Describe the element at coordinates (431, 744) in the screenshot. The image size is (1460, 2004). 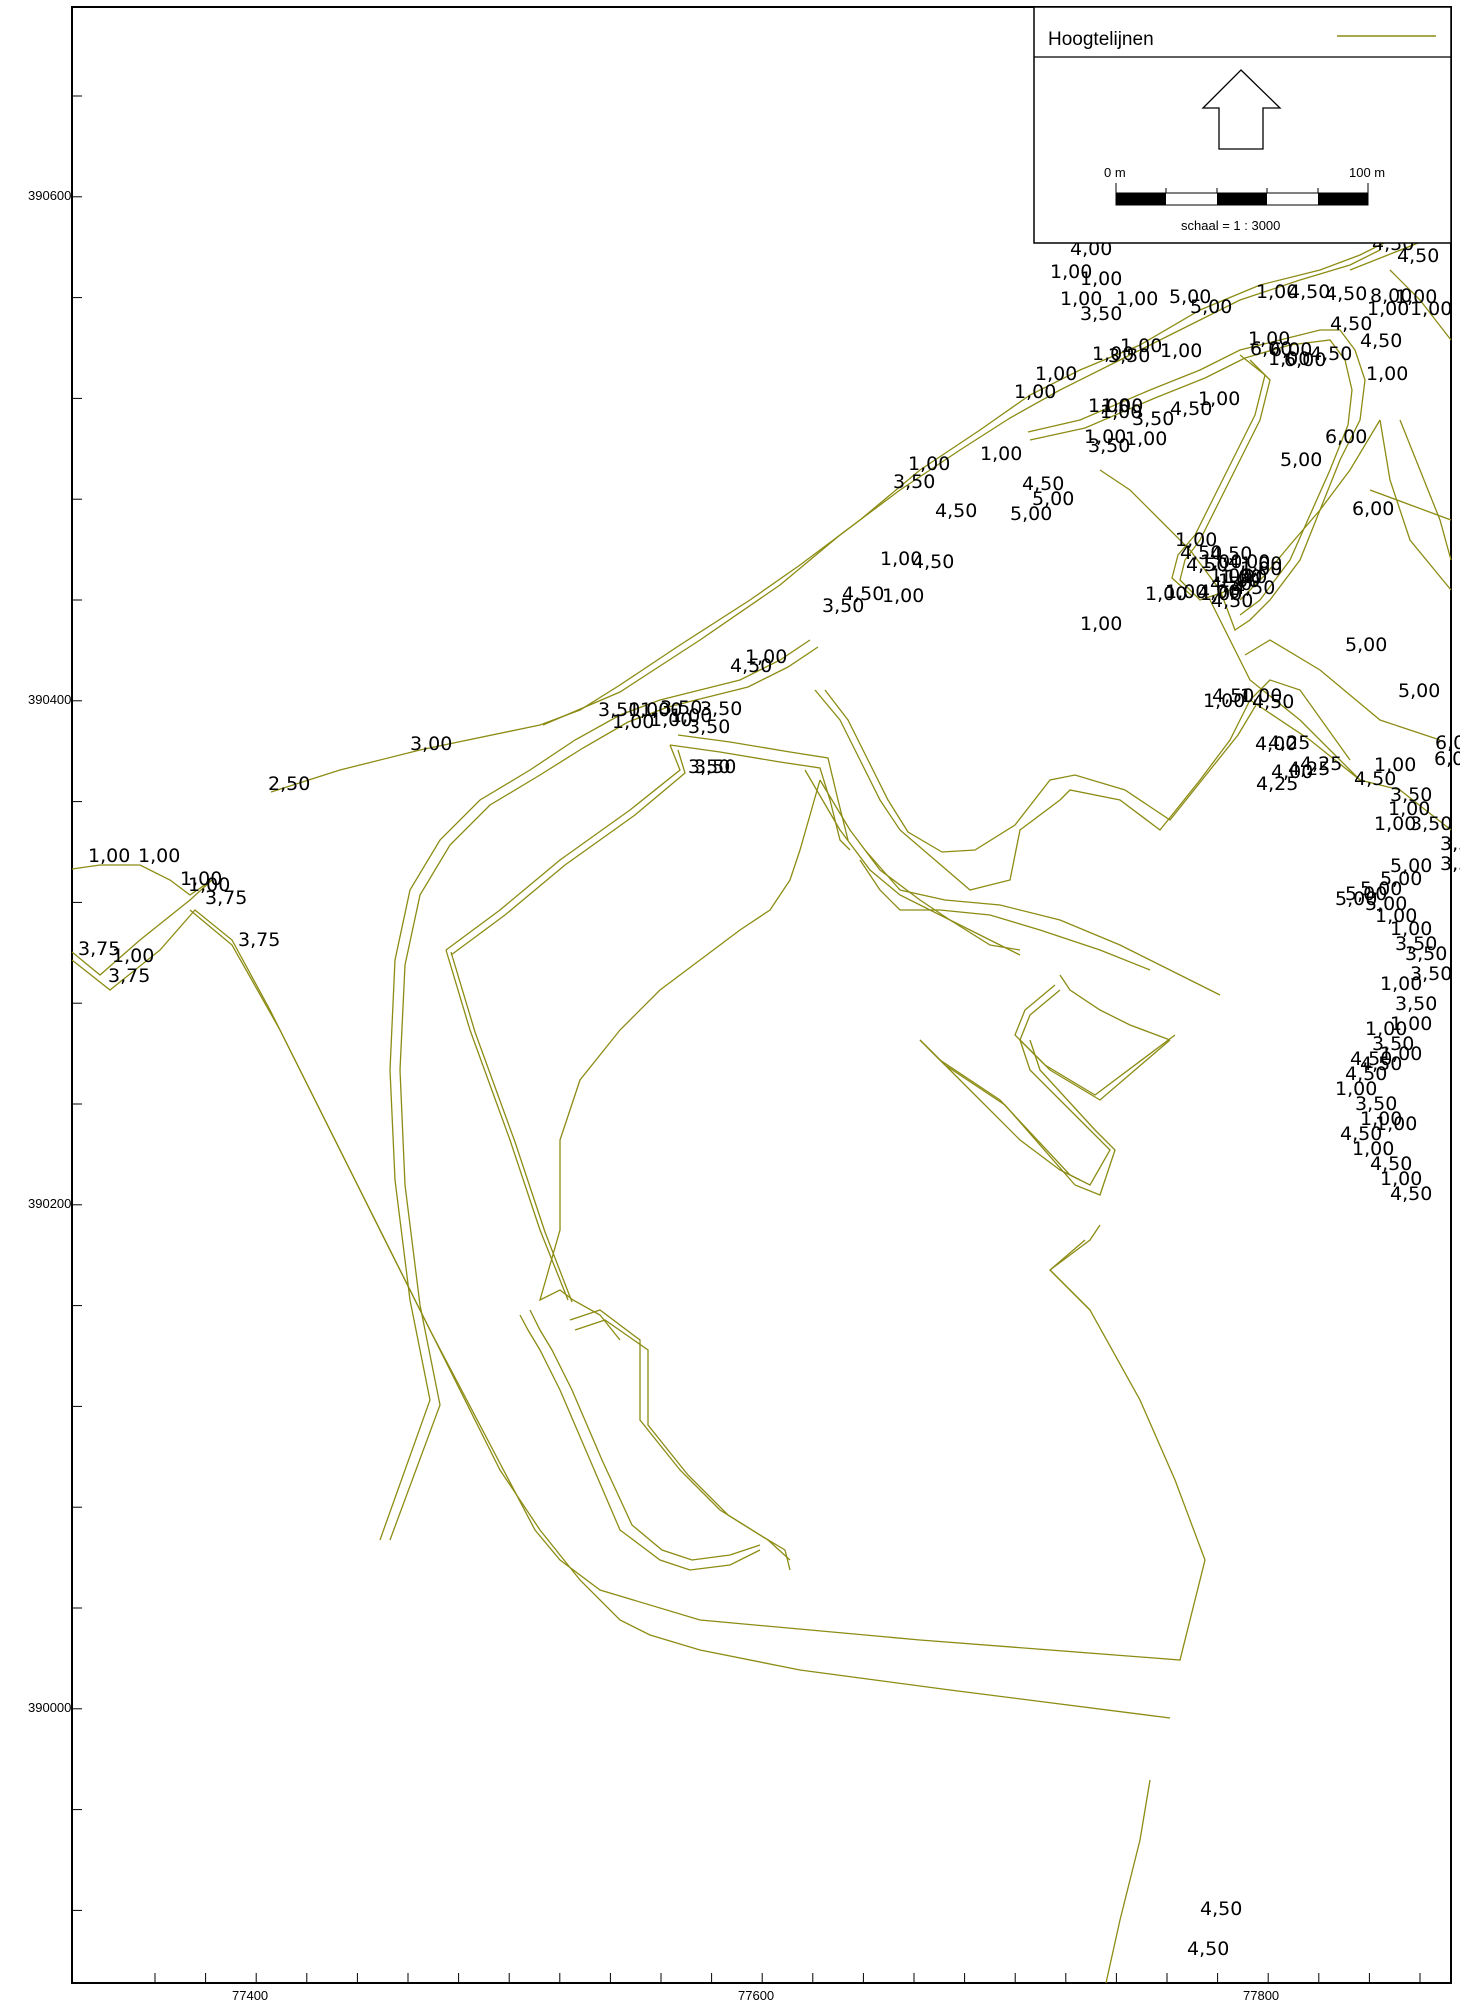
I see `contour-label: 3,00` at that location.